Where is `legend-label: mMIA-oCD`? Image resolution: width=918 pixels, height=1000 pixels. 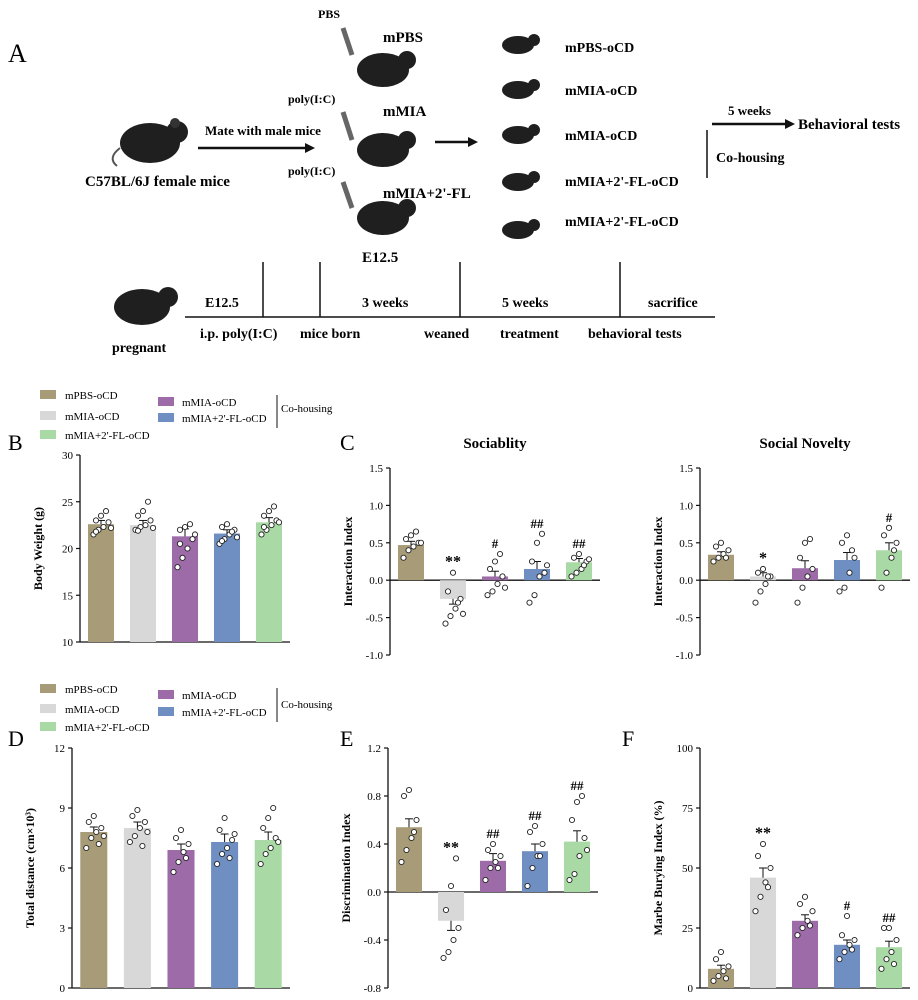 legend-label: mMIA-oCD is located at coordinates (92, 417).